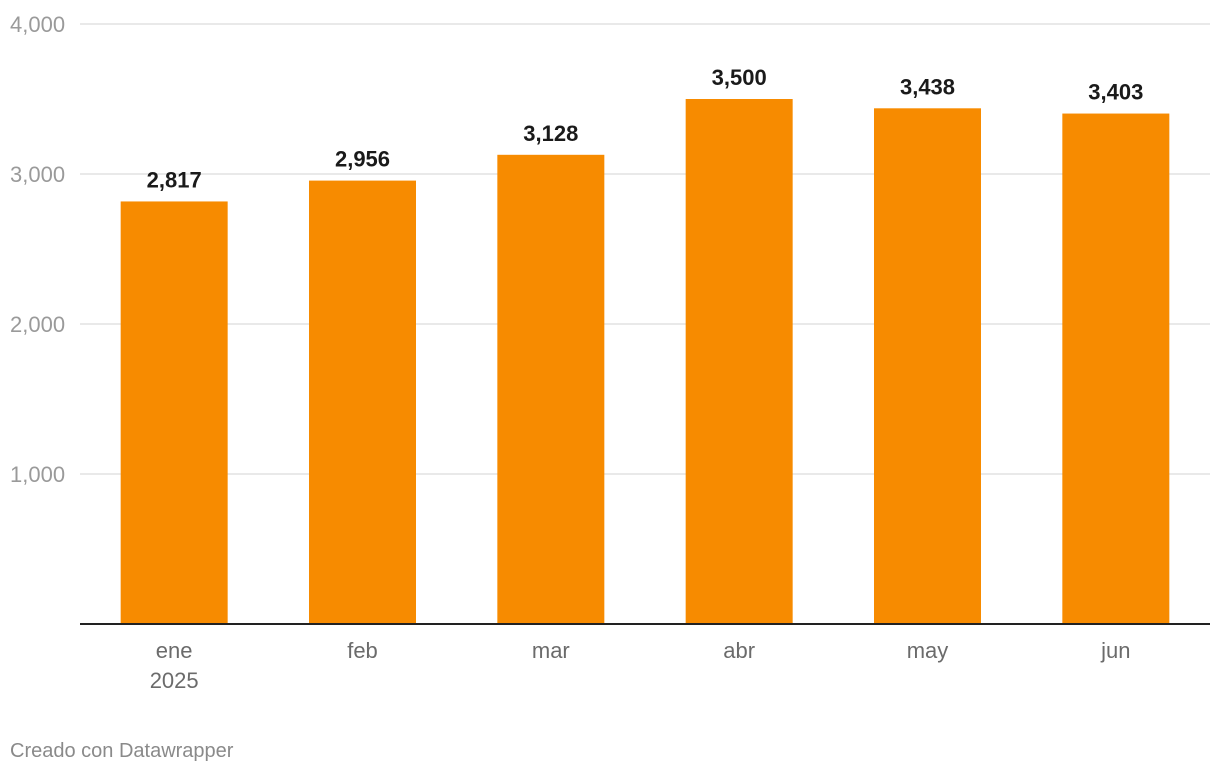 This screenshot has height=776, width=1220. What do you see at coordinates (37, 474) in the screenshot?
I see `y-tick-label: 1,000` at bounding box center [37, 474].